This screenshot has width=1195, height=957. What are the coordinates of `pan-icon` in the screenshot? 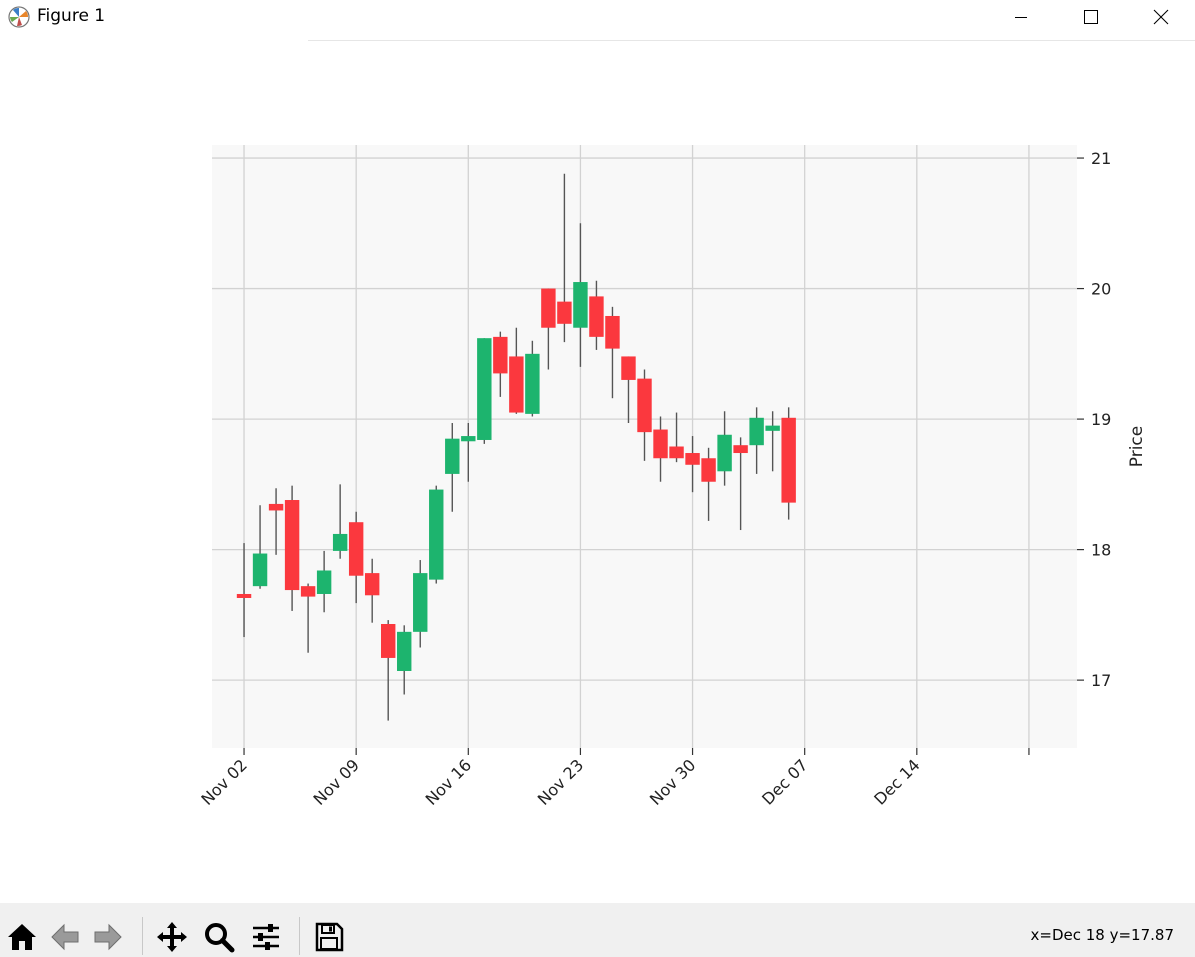 It's located at (172, 937).